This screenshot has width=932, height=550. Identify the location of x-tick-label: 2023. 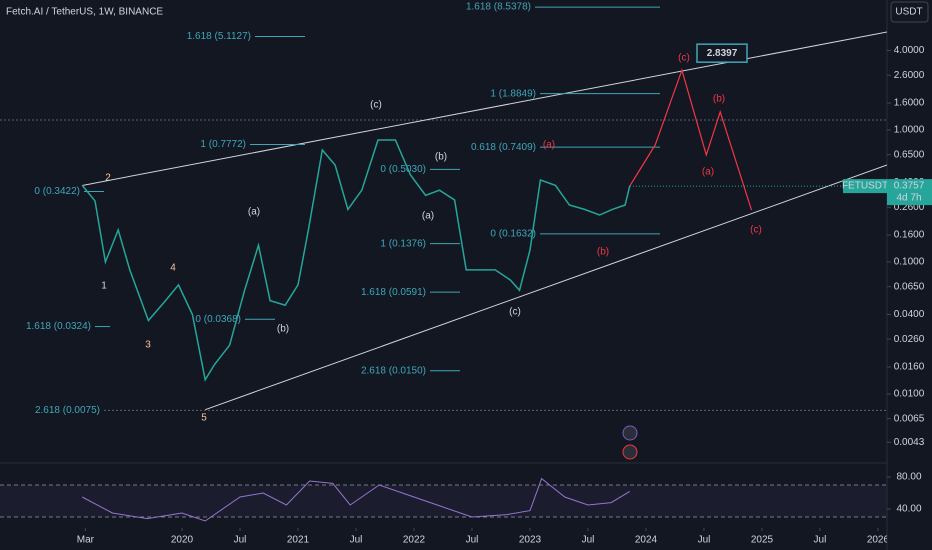
(530, 540).